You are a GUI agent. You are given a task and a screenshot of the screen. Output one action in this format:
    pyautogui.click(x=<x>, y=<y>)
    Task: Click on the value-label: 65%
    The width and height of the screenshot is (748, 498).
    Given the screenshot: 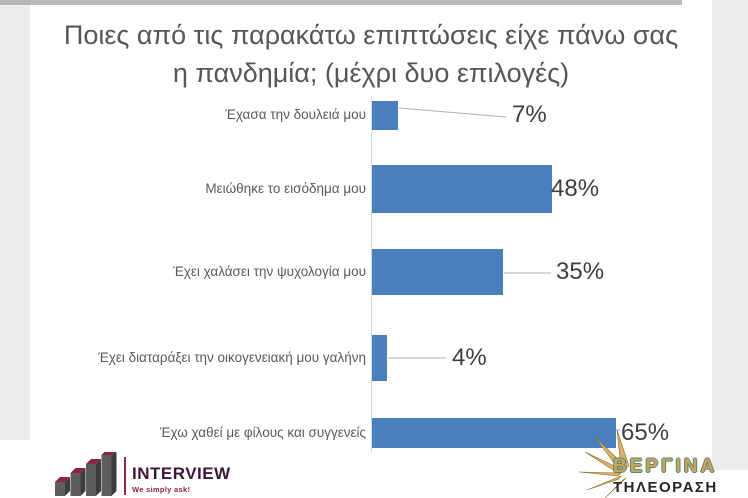 What is the action you would take?
    pyautogui.click(x=645, y=432)
    